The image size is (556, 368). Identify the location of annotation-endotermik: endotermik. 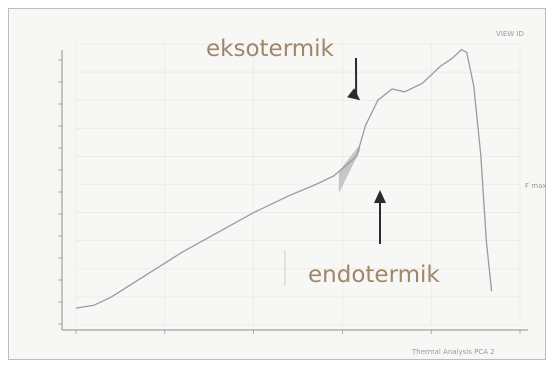
(374, 275).